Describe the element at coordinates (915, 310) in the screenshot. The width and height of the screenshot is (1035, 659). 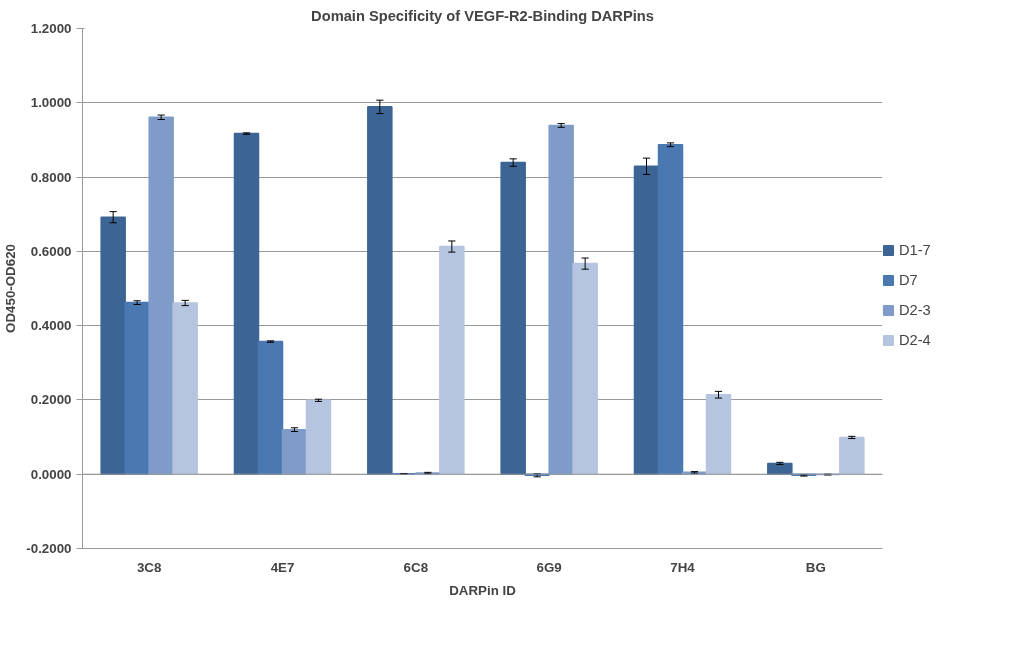
I see `legend-label: D2-3` at that location.